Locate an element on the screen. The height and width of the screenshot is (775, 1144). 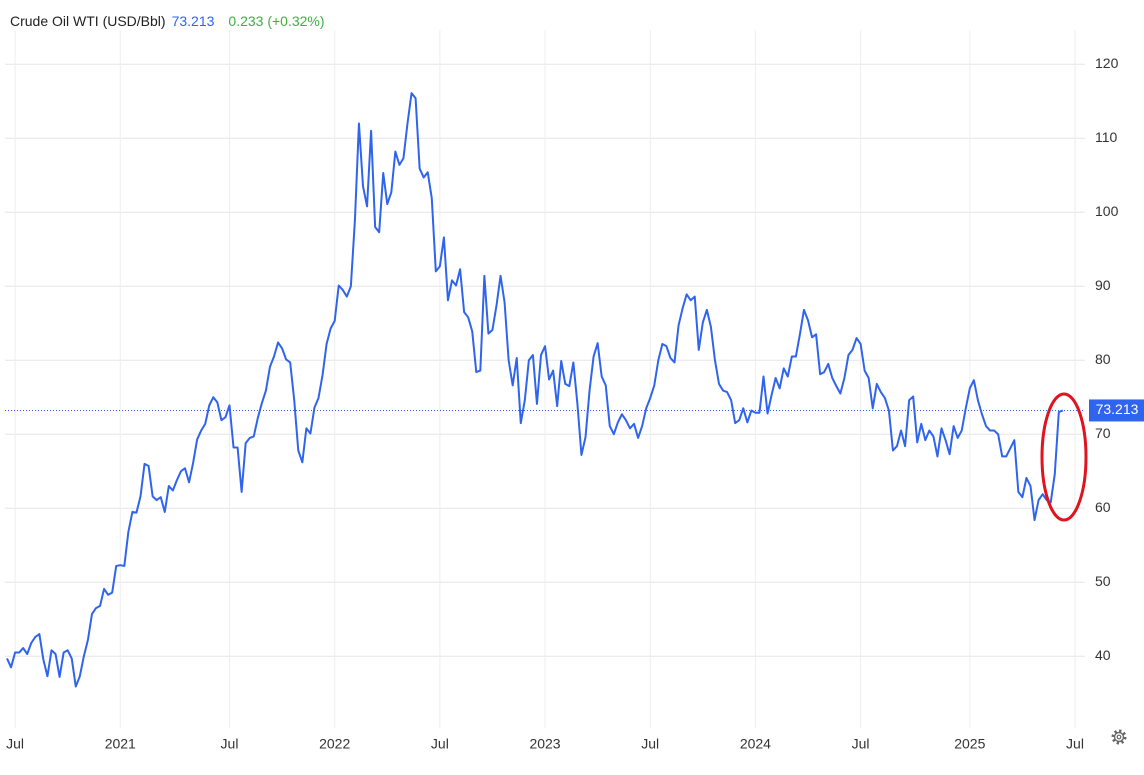
x-tick-label: 2025 is located at coordinates (969, 744).